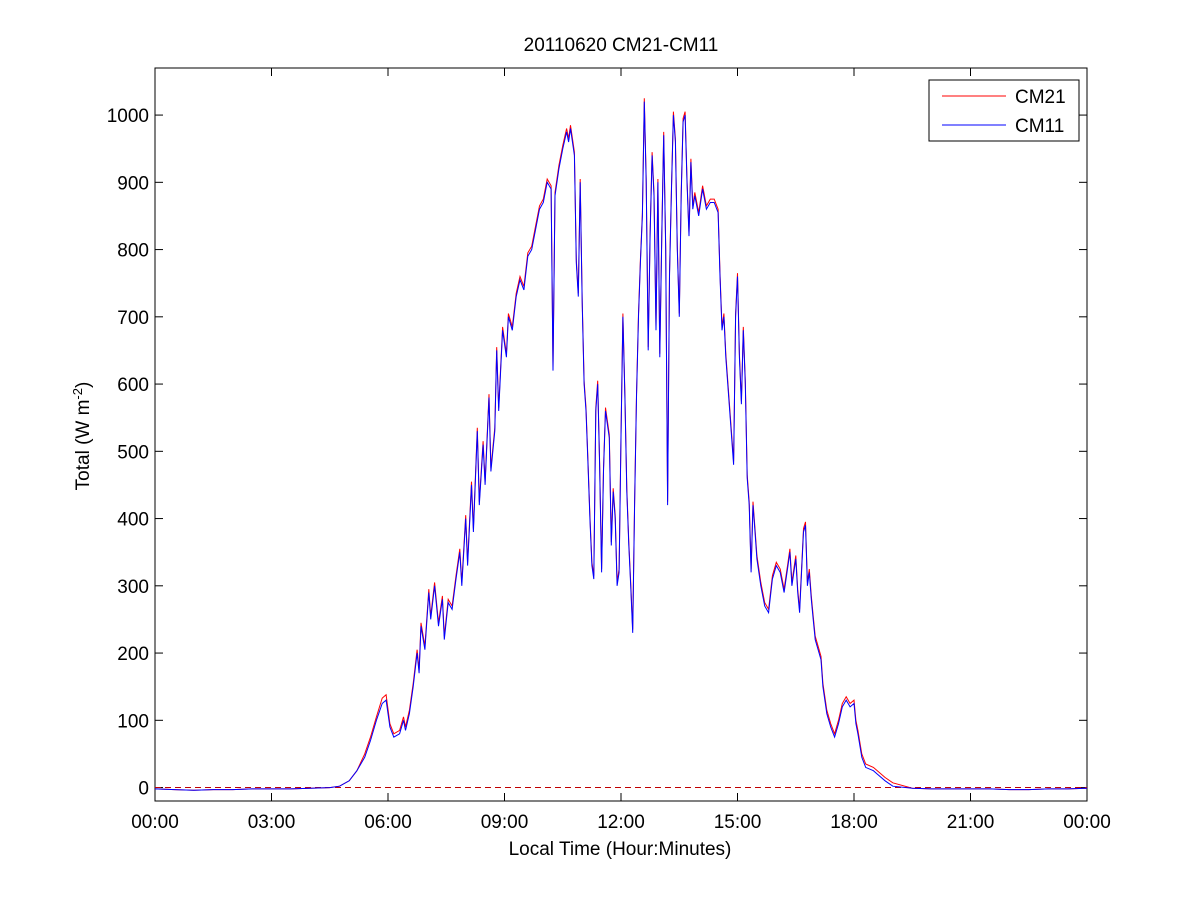  What do you see at coordinates (133, 587) in the screenshot?
I see `y-tick-label: 300` at bounding box center [133, 587].